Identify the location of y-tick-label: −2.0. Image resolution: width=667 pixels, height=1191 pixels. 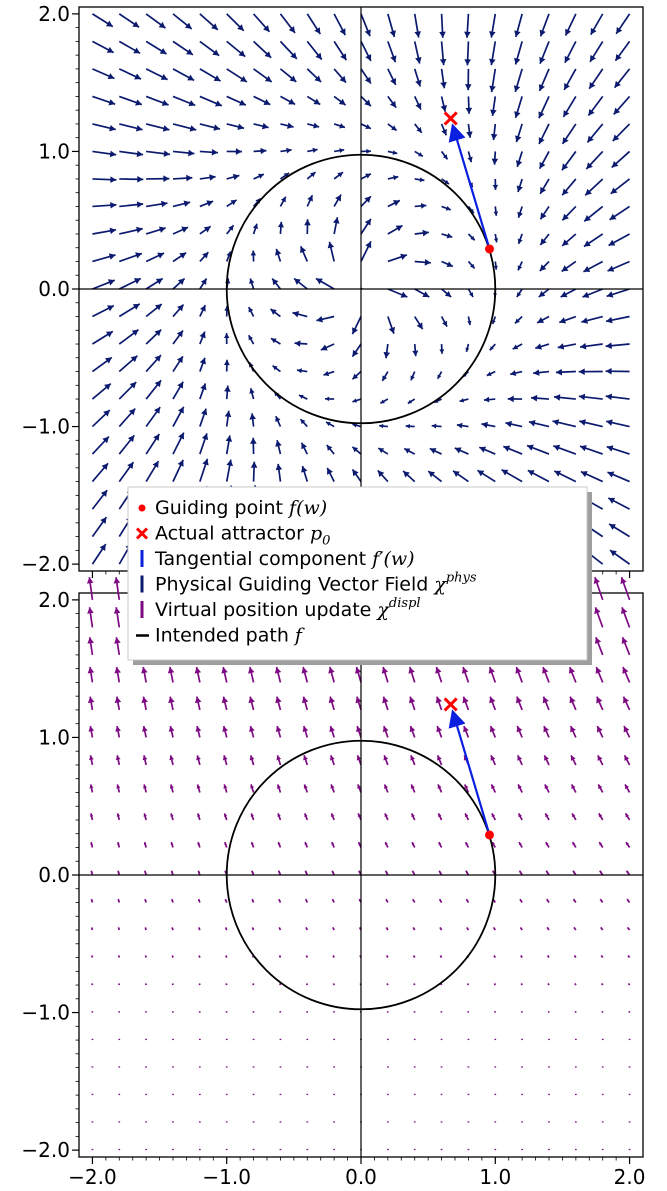
(45, 1150).